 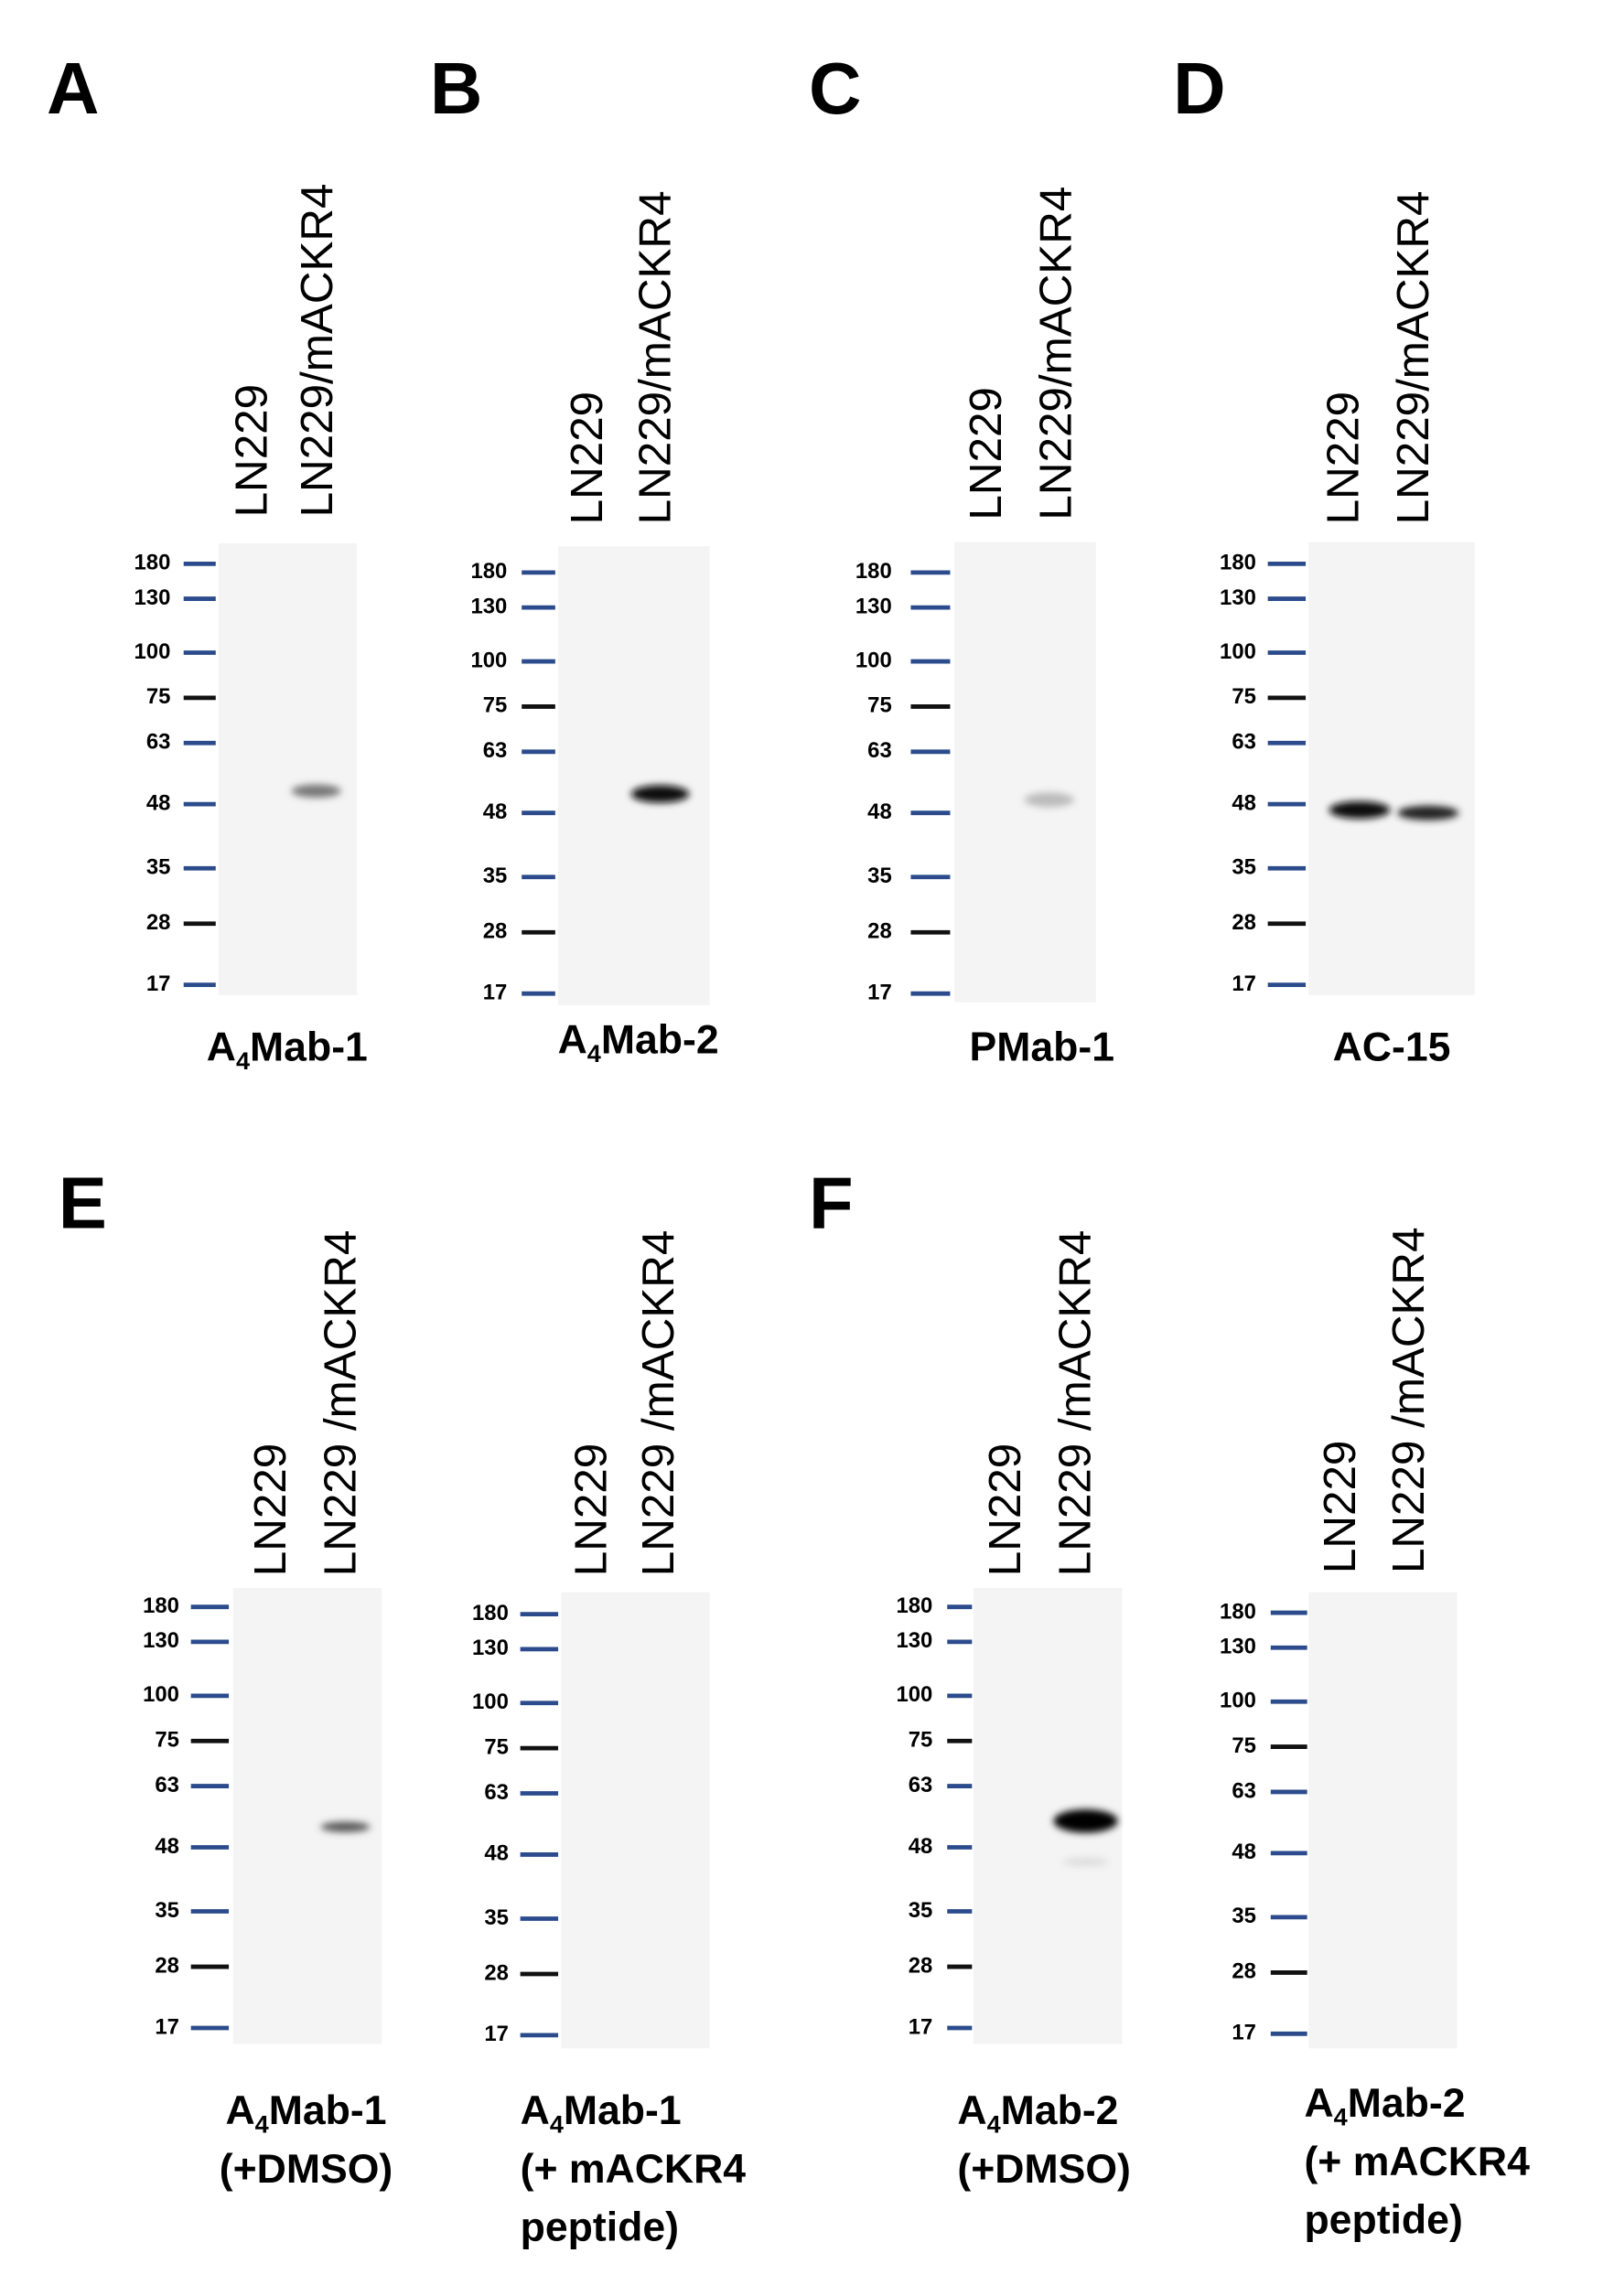 I want to click on panel-letter: C, so click(x=835, y=88).